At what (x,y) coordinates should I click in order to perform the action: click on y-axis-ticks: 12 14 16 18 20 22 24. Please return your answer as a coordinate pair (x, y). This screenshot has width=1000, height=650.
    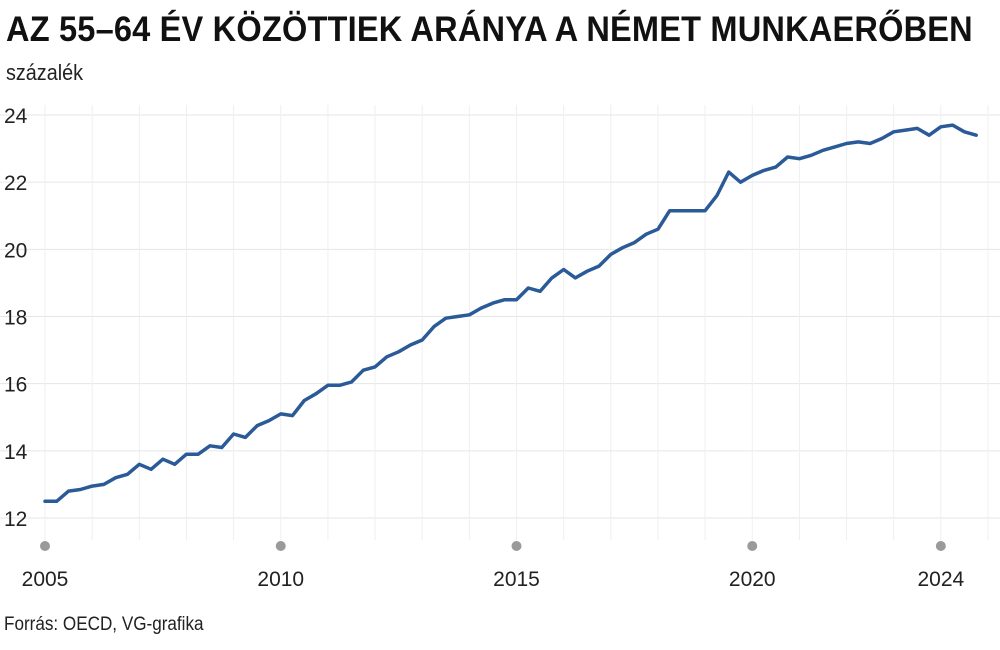
    Looking at the image, I should click on (16, 318).